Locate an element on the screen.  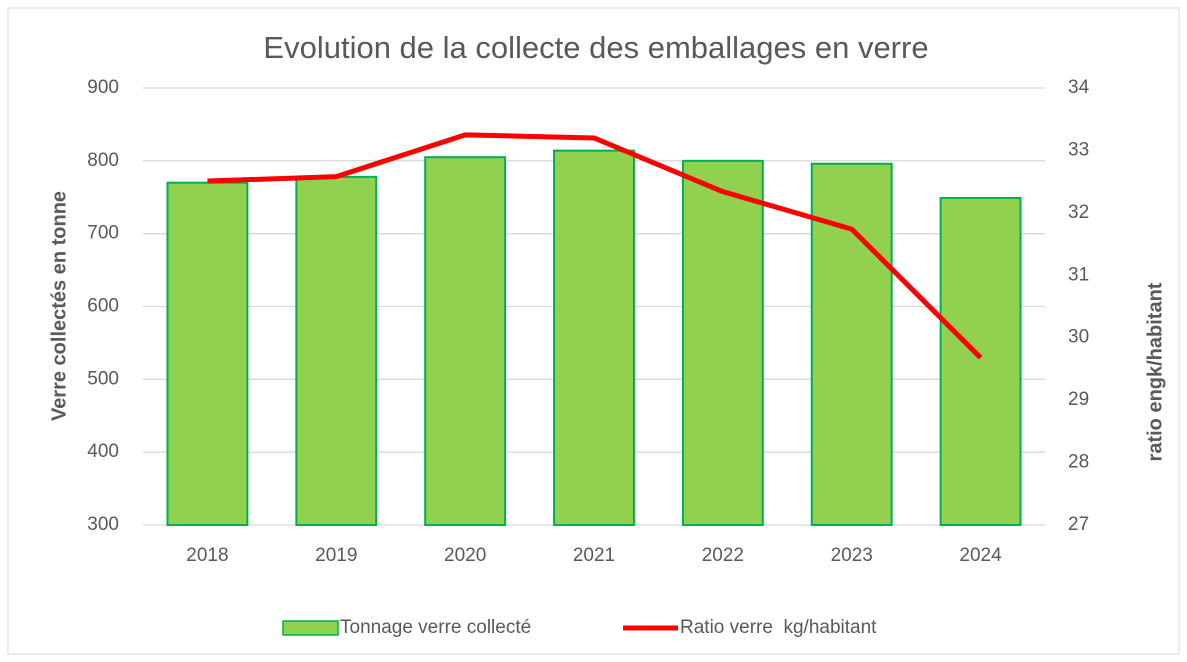
x-tick-label: 2021 is located at coordinates (594, 555).